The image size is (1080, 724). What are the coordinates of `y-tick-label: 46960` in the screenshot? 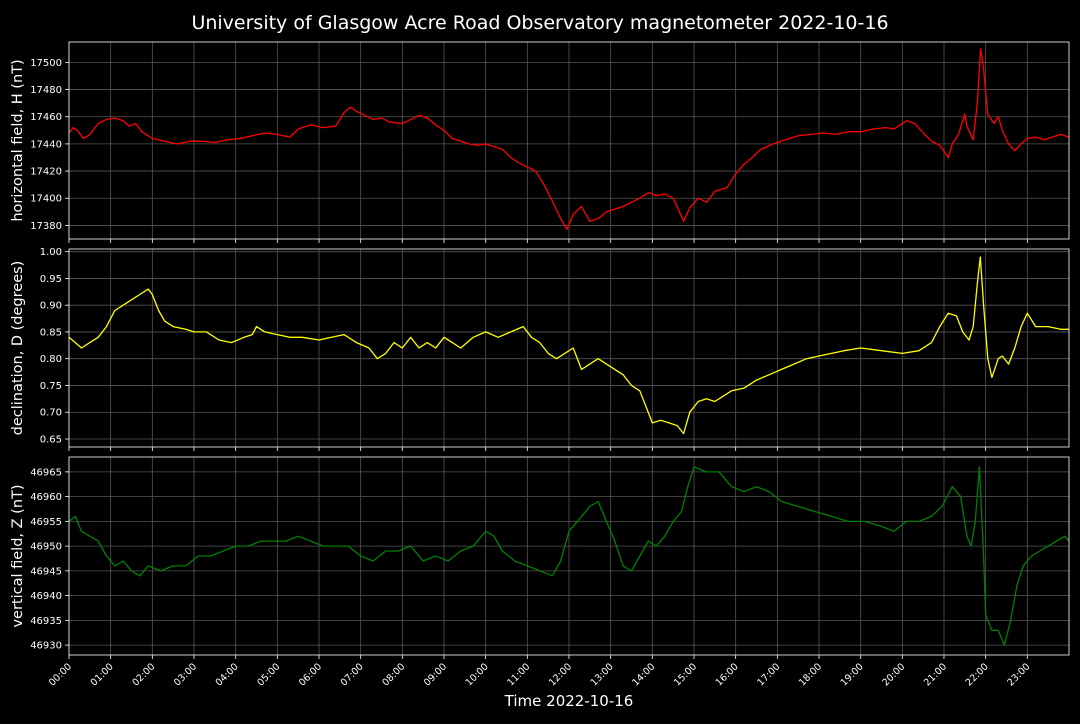 It's located at (46, 497).